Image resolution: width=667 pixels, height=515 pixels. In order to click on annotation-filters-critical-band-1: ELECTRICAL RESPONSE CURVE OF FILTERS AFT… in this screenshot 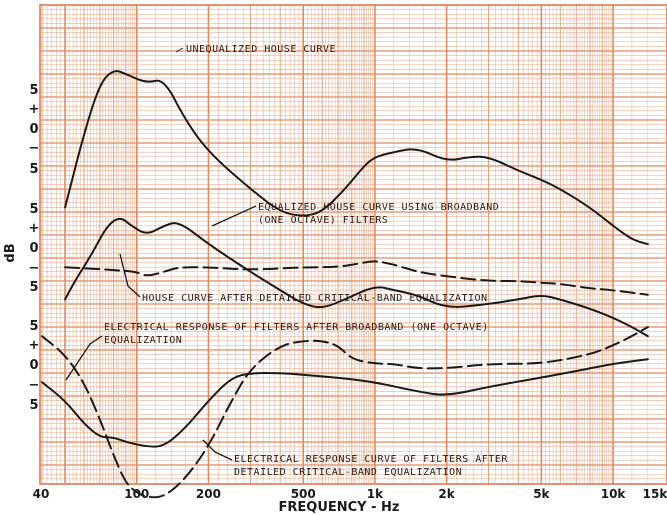, I will do `click(371, 459)`.